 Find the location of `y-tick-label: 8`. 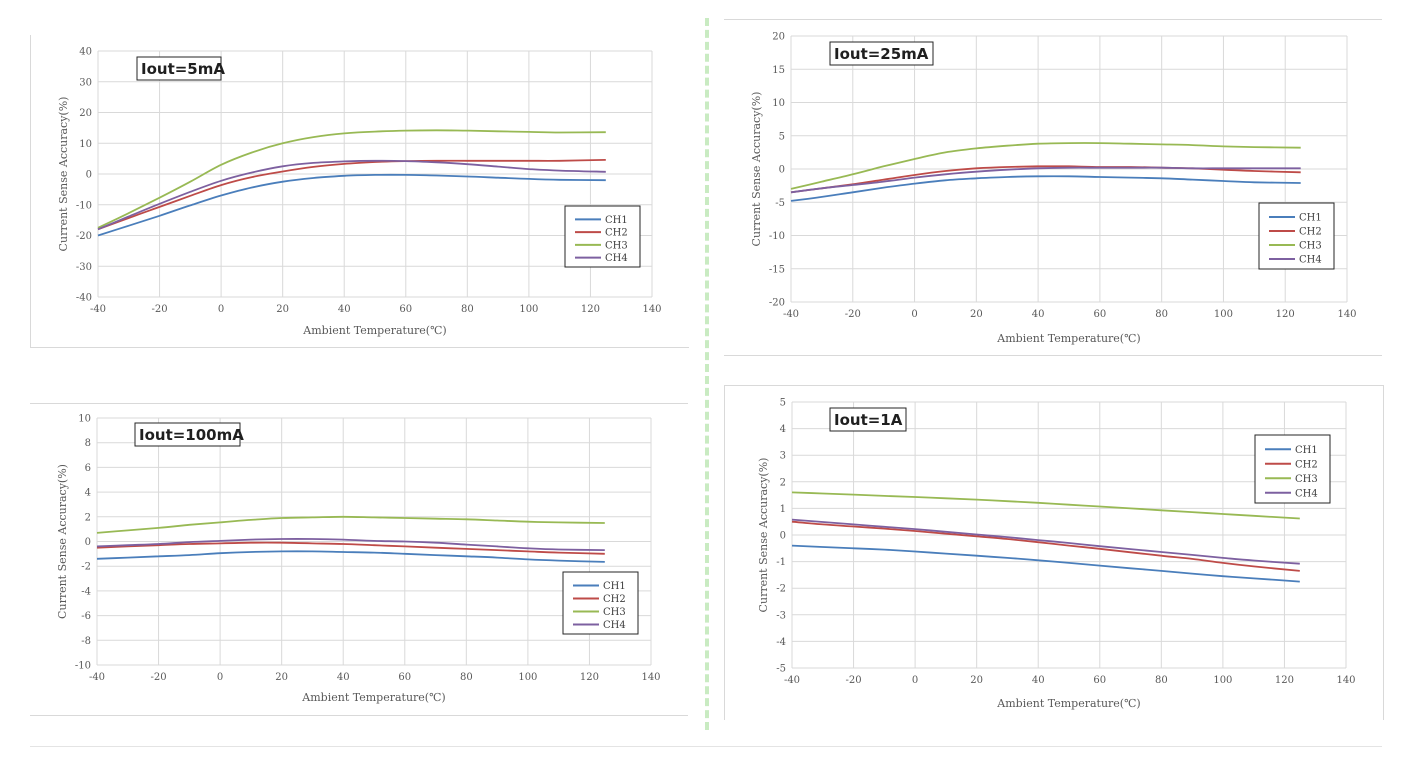

y-tick-label: 8 is located at coordinates (88, 443).